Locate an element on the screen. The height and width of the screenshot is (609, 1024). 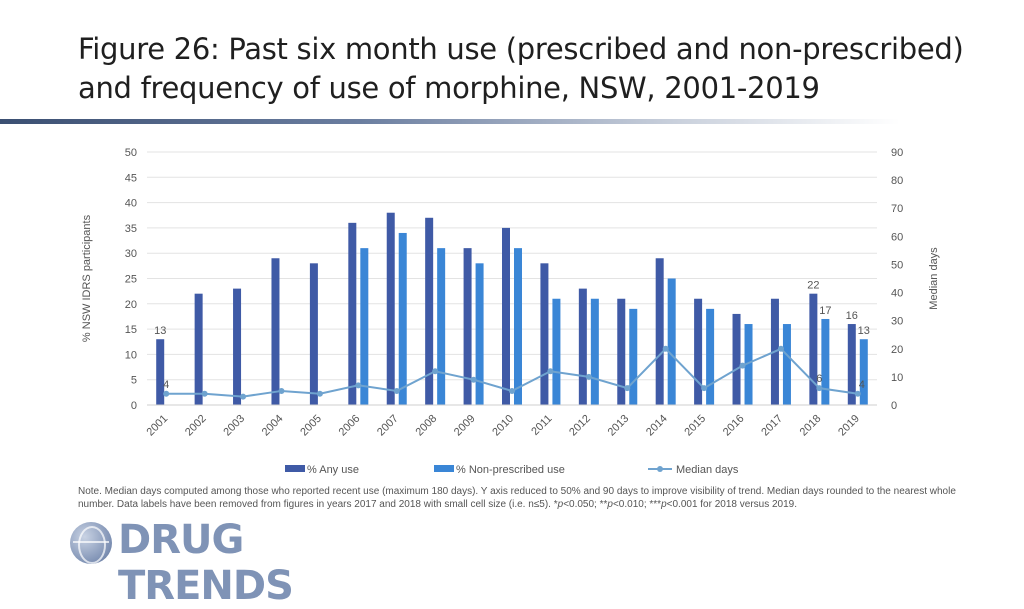
x-tick-label: 2008 is located at coordinates (426, 426).